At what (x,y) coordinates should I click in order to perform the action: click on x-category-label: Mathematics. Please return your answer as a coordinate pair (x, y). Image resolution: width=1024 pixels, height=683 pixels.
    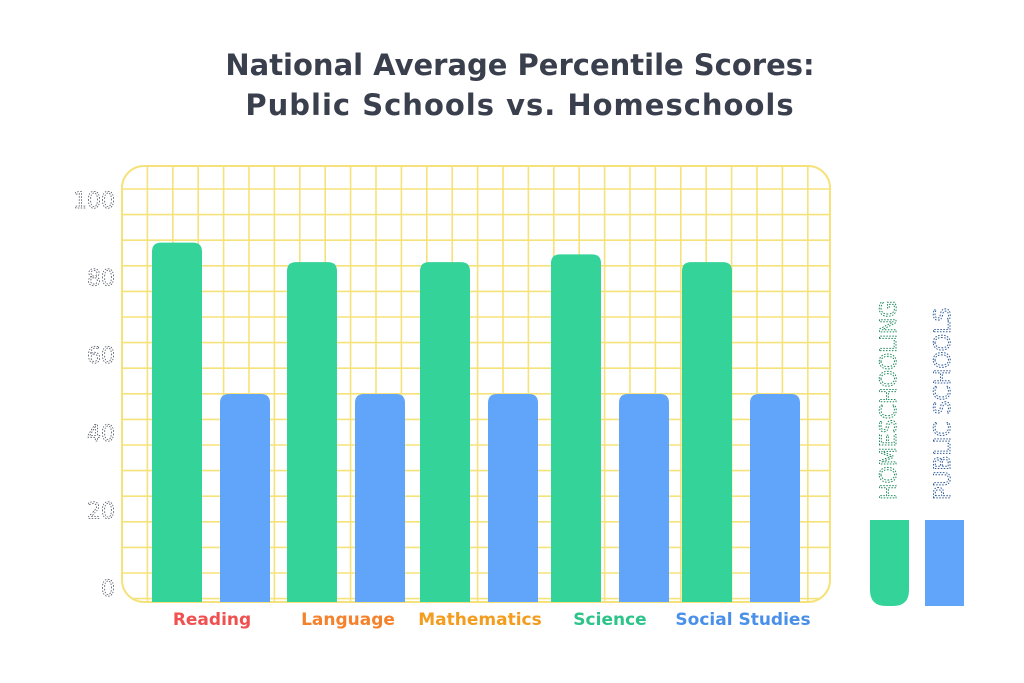
    Looking at the image, I should click on (479, 620).